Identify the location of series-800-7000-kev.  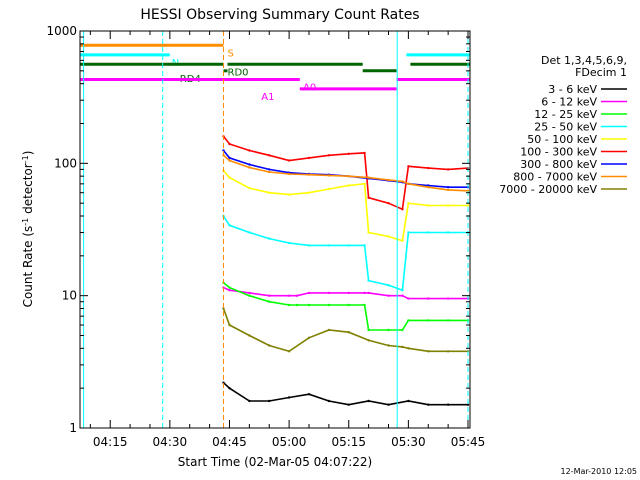
(346, 173).